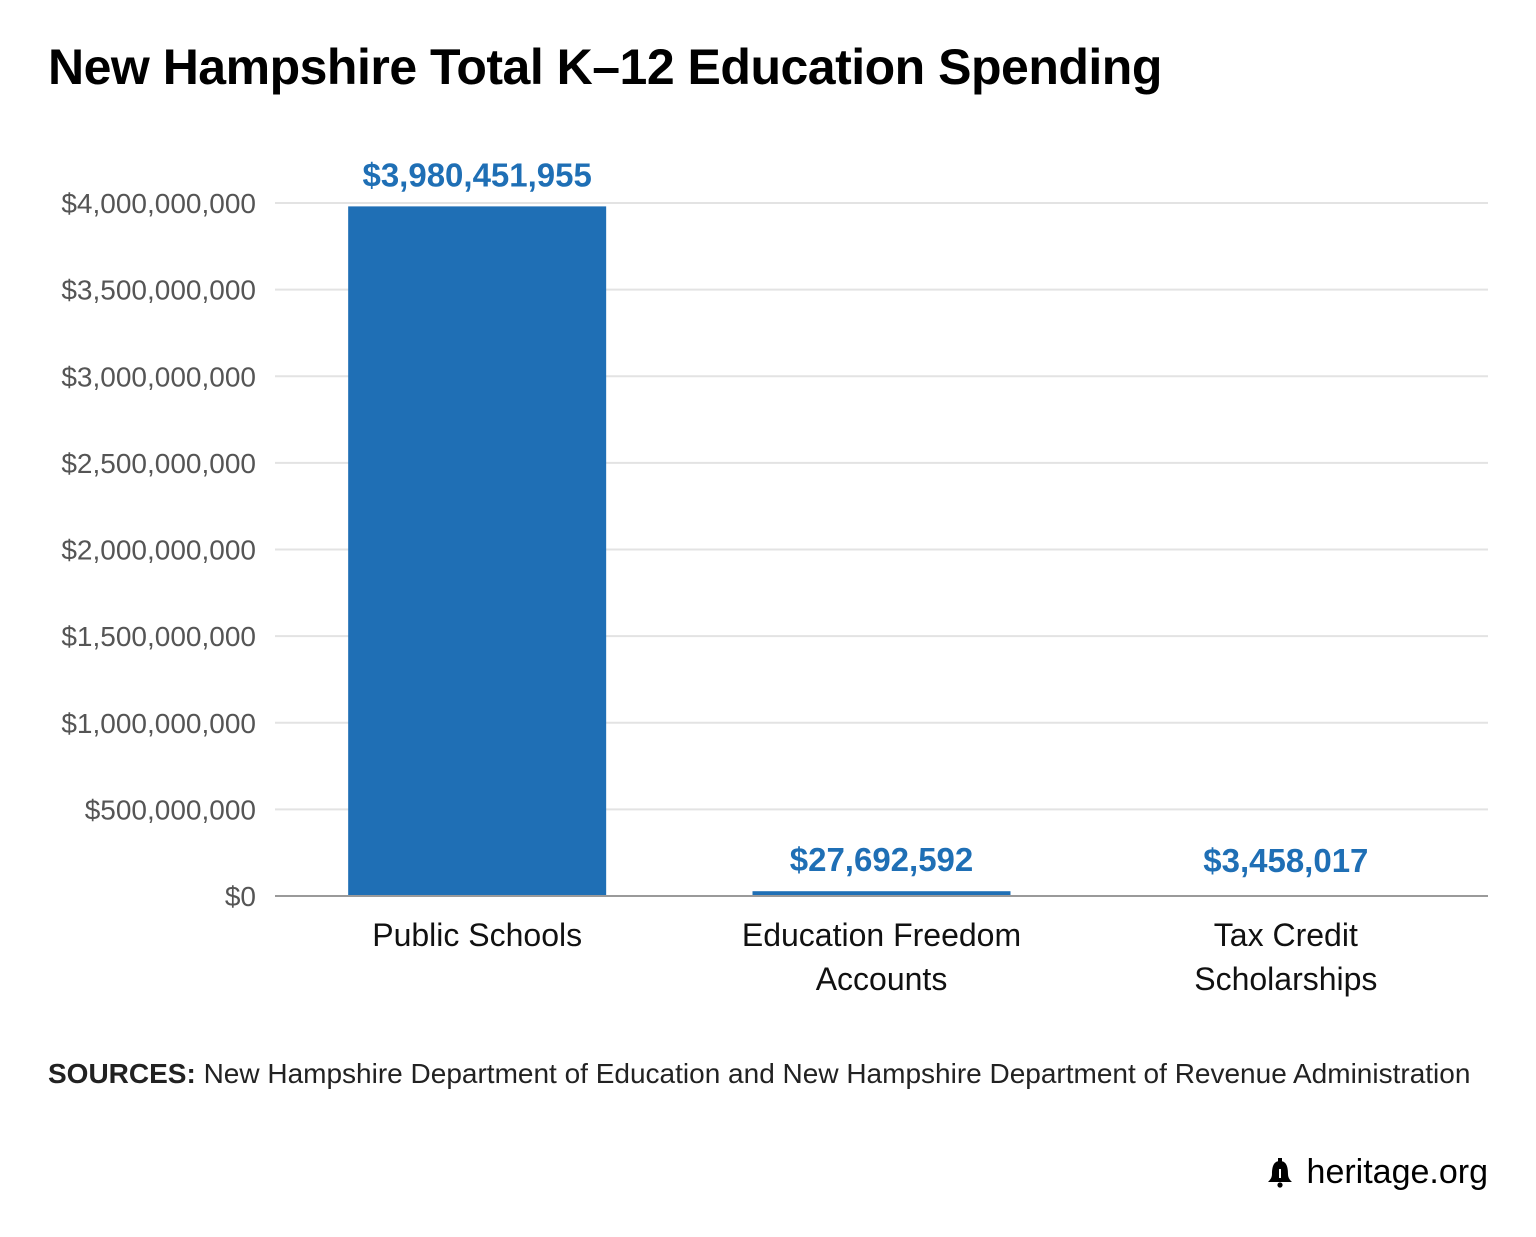  Describe the element at coordinates (170, 809) in the screenshot. I see `y-tick-label: $500,000,000` at that location.